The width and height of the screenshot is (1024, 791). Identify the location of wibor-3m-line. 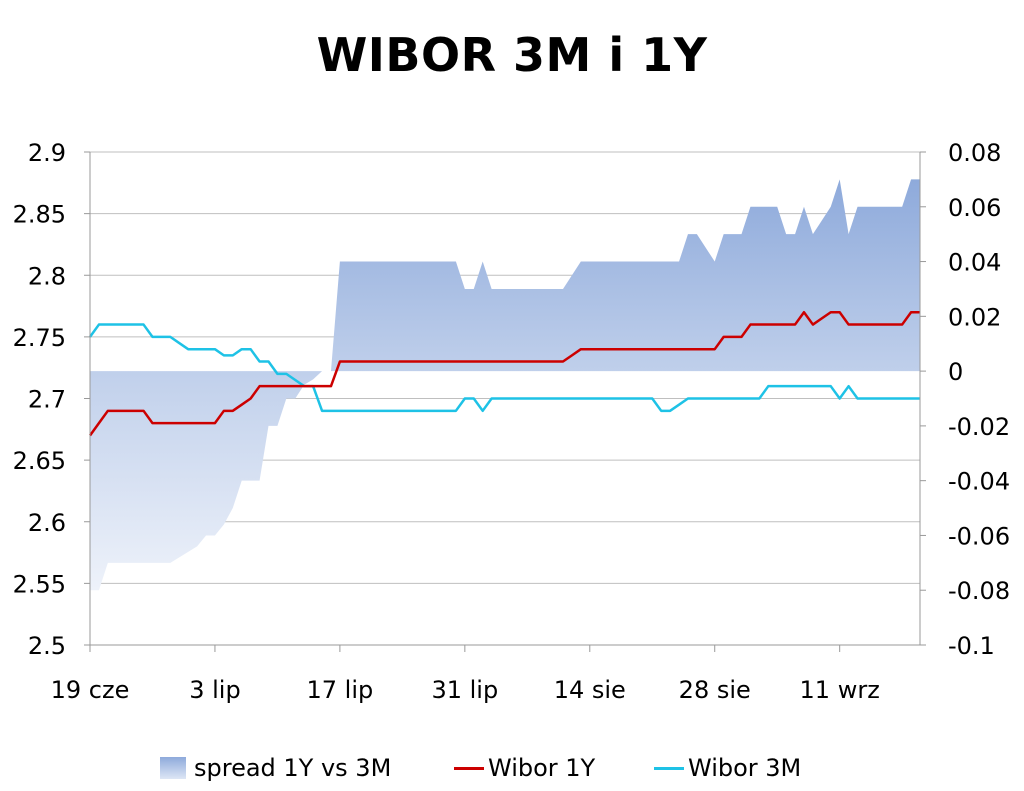
(504, 368).